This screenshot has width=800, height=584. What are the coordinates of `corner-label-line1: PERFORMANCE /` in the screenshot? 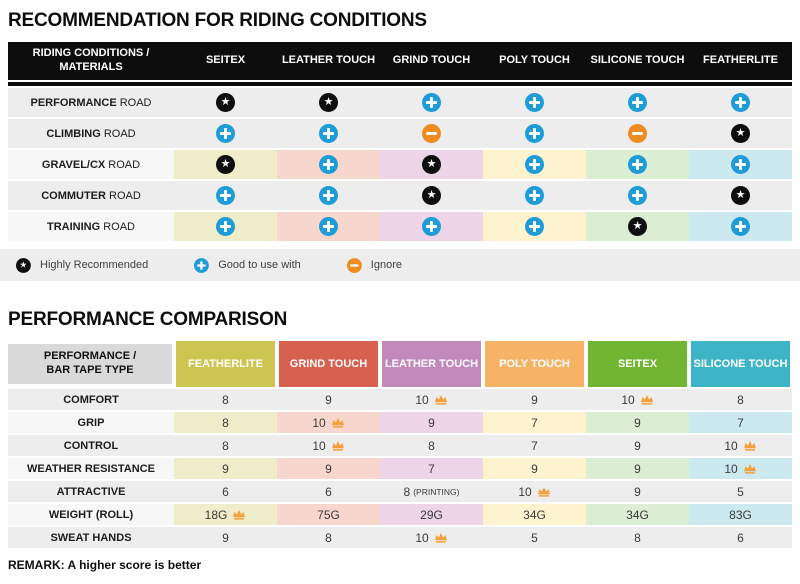 It's located at (90, 356).